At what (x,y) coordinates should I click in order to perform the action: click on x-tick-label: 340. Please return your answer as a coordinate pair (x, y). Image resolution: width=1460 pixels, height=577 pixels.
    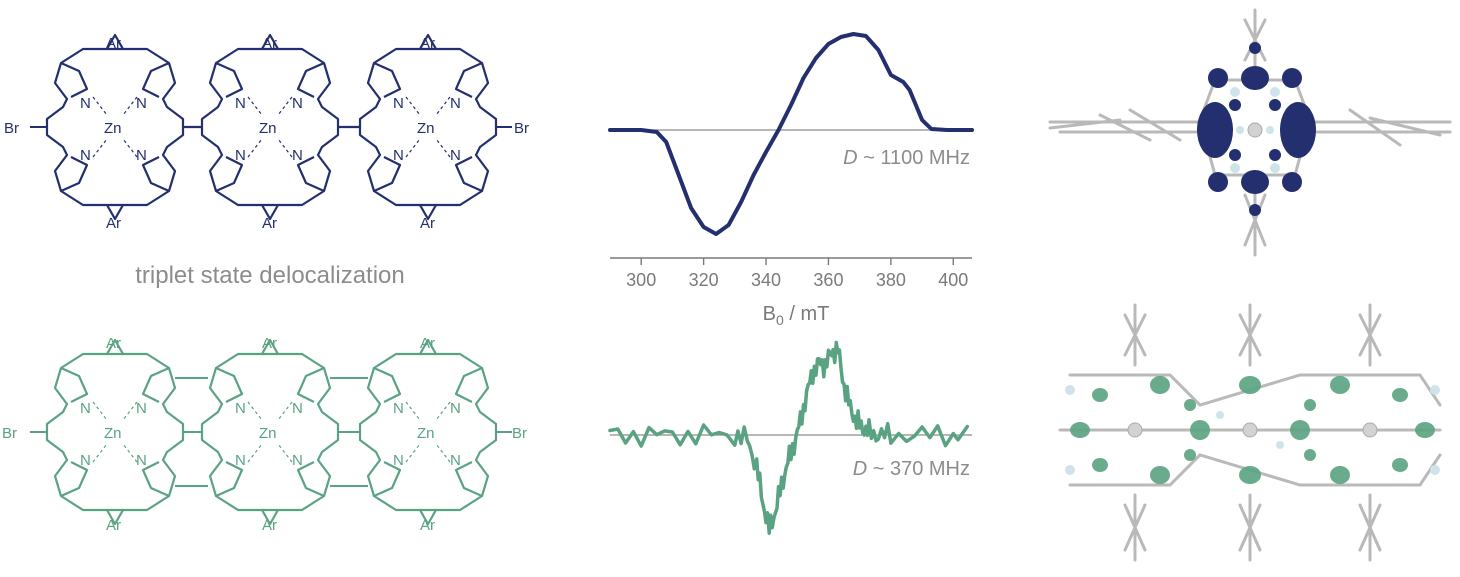
    Looking at the image, I should click on (766, 280).